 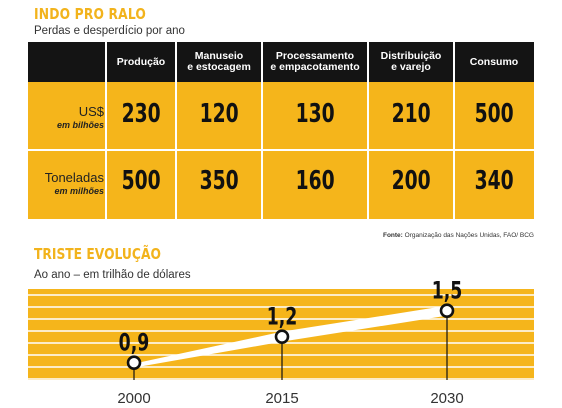 I want to click on row-unit-text: em milhões, so click(x=79, y=191).